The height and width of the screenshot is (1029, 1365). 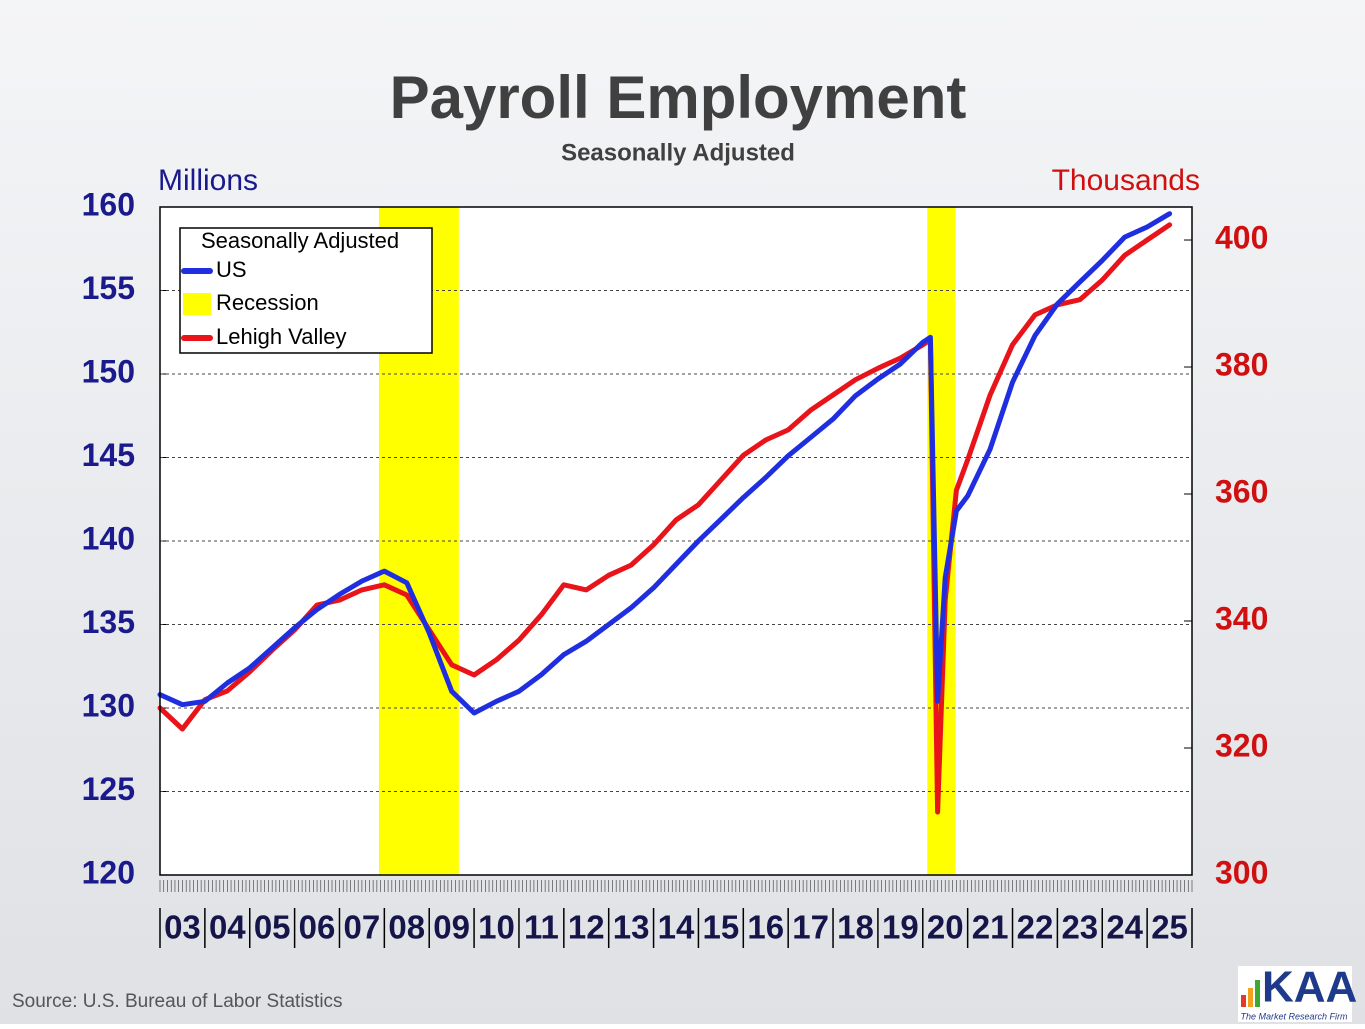 I want to click on x-tick-label: 18, so click(x=855, y=927).